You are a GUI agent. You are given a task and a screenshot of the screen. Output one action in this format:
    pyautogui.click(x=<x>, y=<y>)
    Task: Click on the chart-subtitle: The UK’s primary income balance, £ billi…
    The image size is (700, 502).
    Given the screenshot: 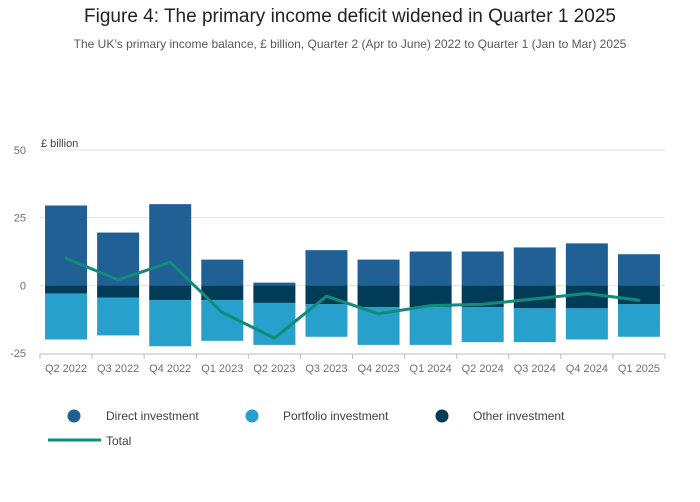 What is the action you would take?
    pyautogui.click(x=350, y=44)
    